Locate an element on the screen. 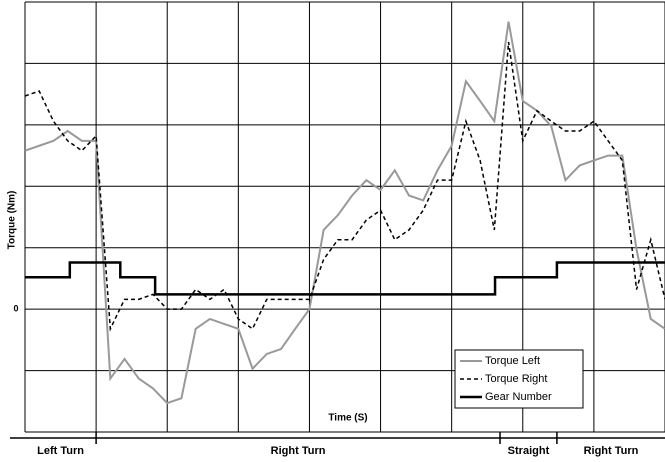 The image size is (665, 462). legend-label: Torque Right is located at coordinates (516, 379).